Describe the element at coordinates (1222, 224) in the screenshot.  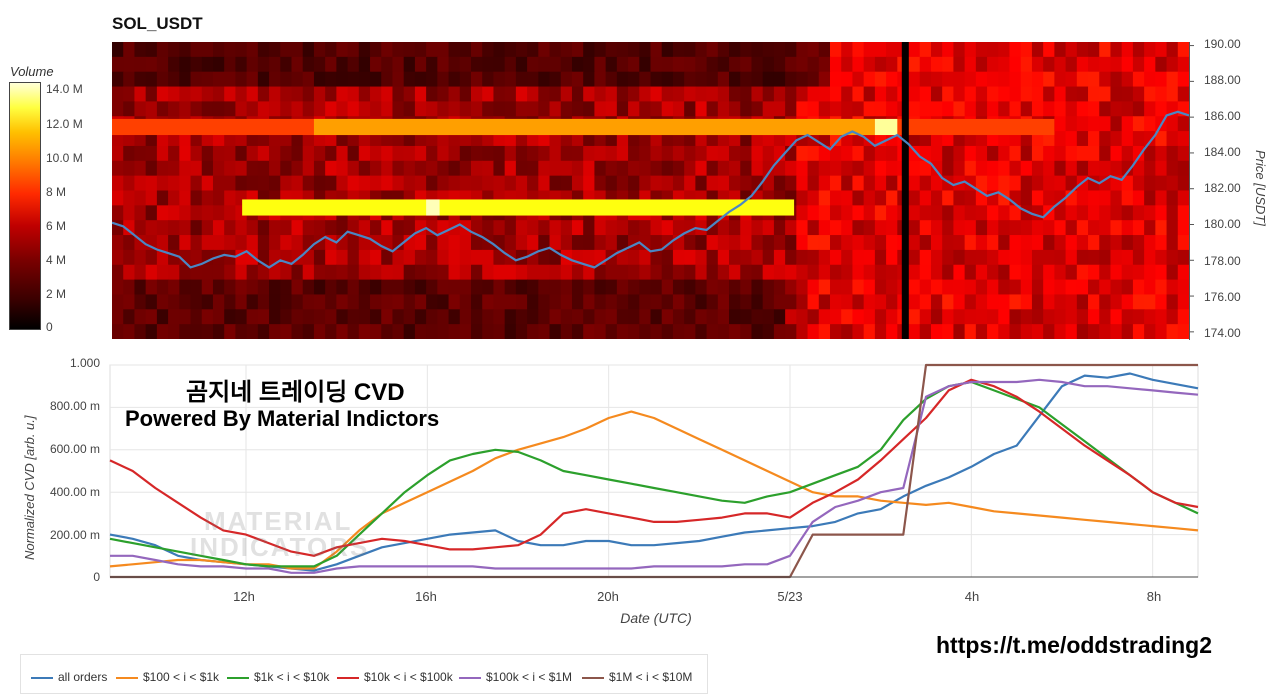
I see `price-tick: 180.00` at that location.